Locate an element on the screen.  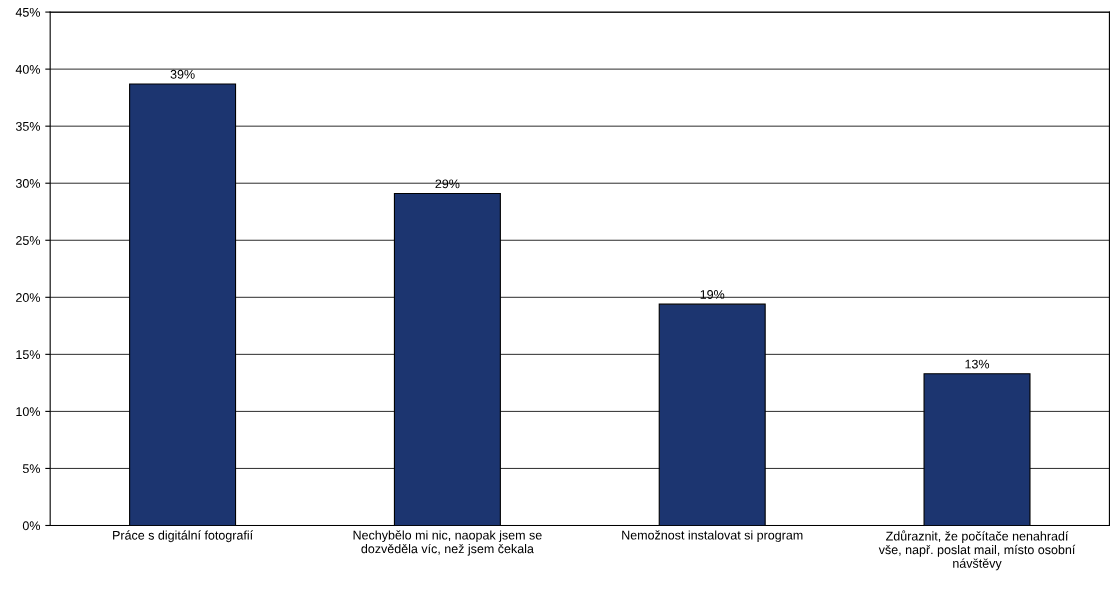
y-tick-label: 25% is located at coordinates (28, 240).